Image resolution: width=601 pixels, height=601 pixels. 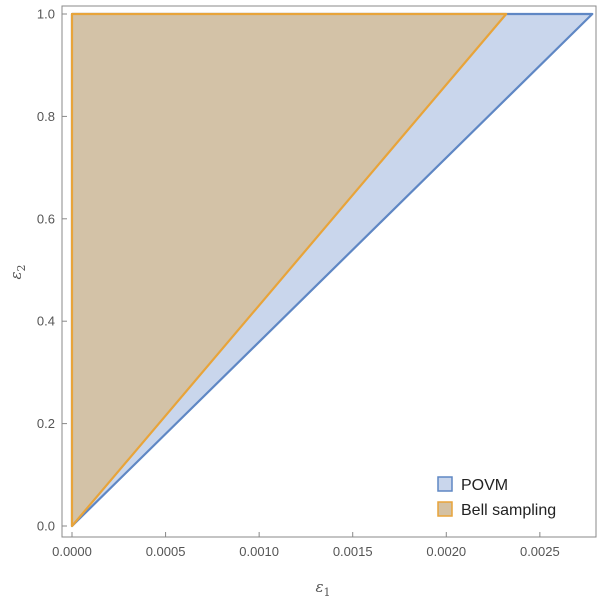 I want to click on legend-item-bell-sampling: Bell sampling, so click(x=496, y=510).